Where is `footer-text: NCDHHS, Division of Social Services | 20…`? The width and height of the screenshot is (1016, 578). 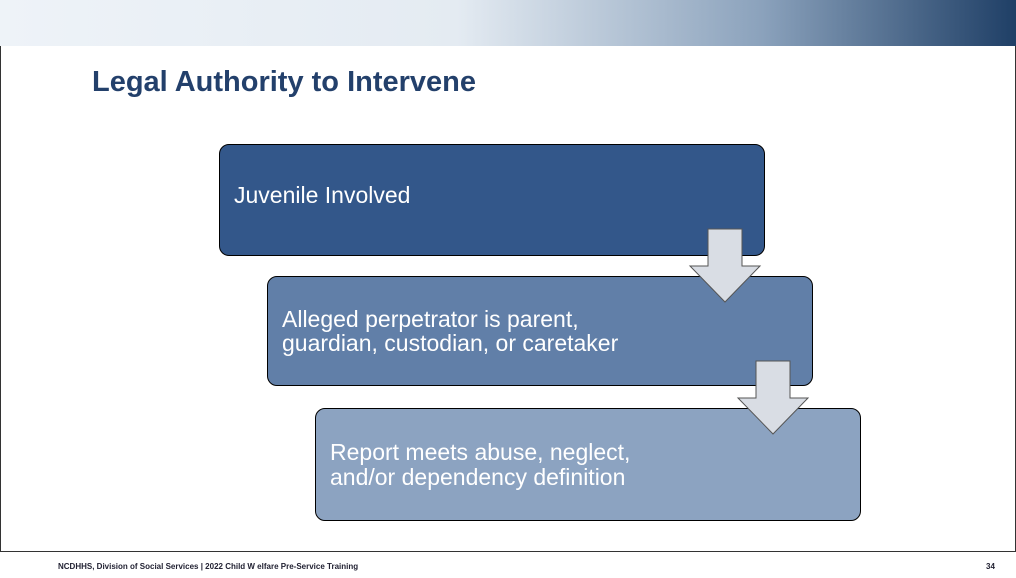 footer-text: NCDHHS, Division of Social Services | 20… is located at coordinates (208, 566).